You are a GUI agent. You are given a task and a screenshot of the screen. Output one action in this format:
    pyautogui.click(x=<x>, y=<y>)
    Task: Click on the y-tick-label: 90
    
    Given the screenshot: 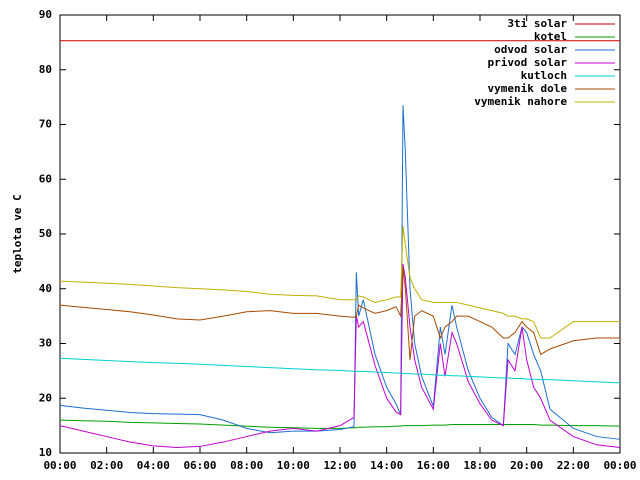 What is the action you would take?
    pyautogui.click(x=45, y=14)
    